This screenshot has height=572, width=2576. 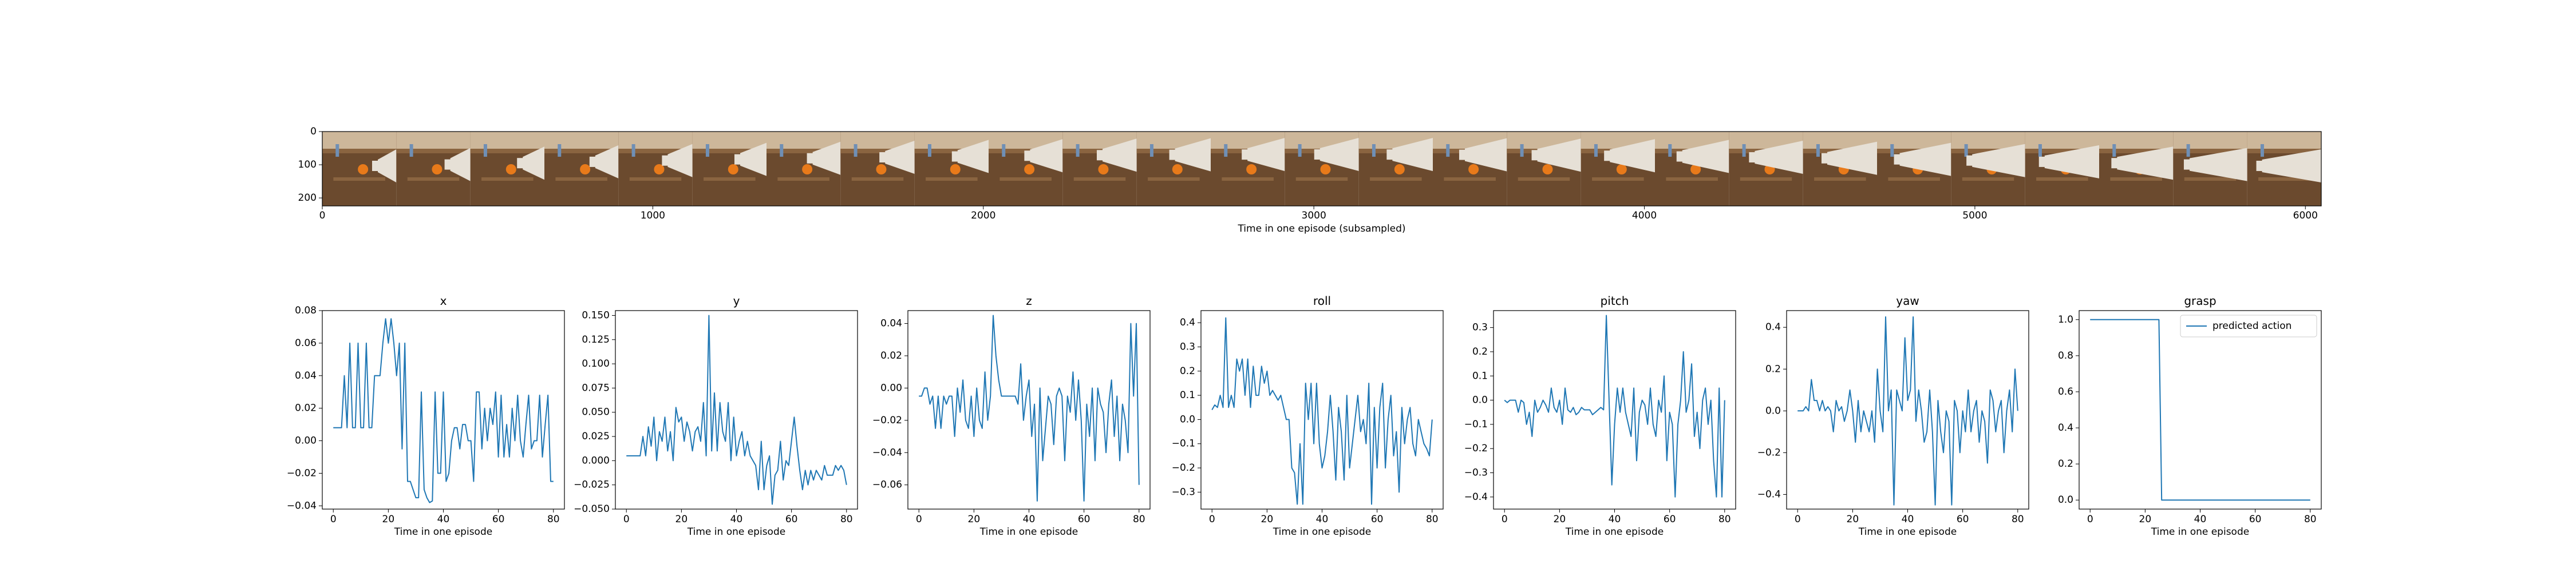 What do you see at coordinates (596, 315) in the screenshot?
I see `y-tick-label: 0.150` at bounding box center [596, 315].